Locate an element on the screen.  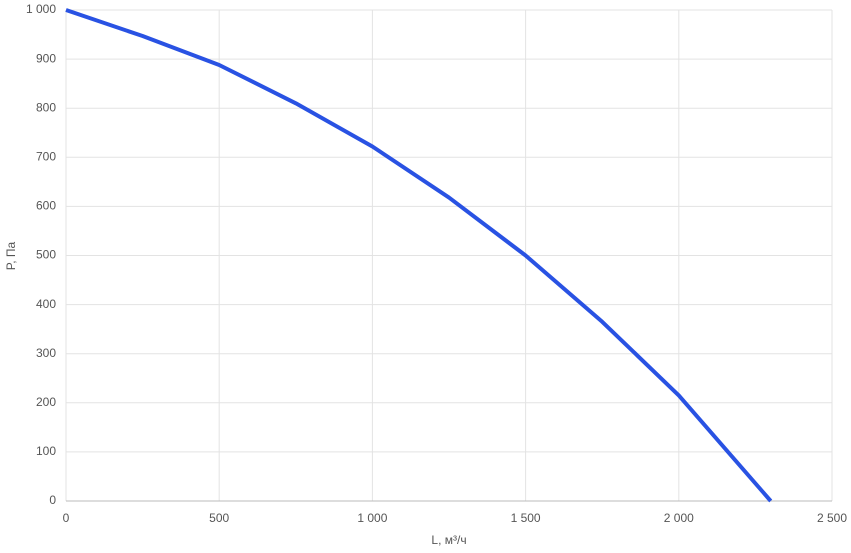
x-axis-label: L, м³/ч is located at coordinates (448, 540).